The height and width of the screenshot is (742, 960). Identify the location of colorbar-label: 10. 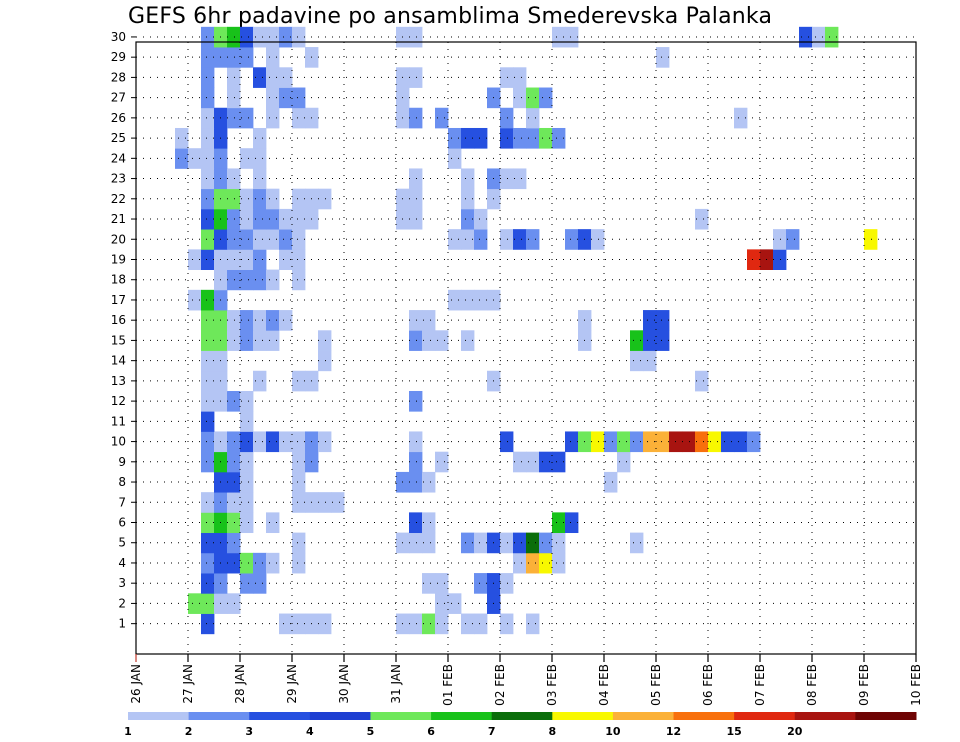
(613, 731).